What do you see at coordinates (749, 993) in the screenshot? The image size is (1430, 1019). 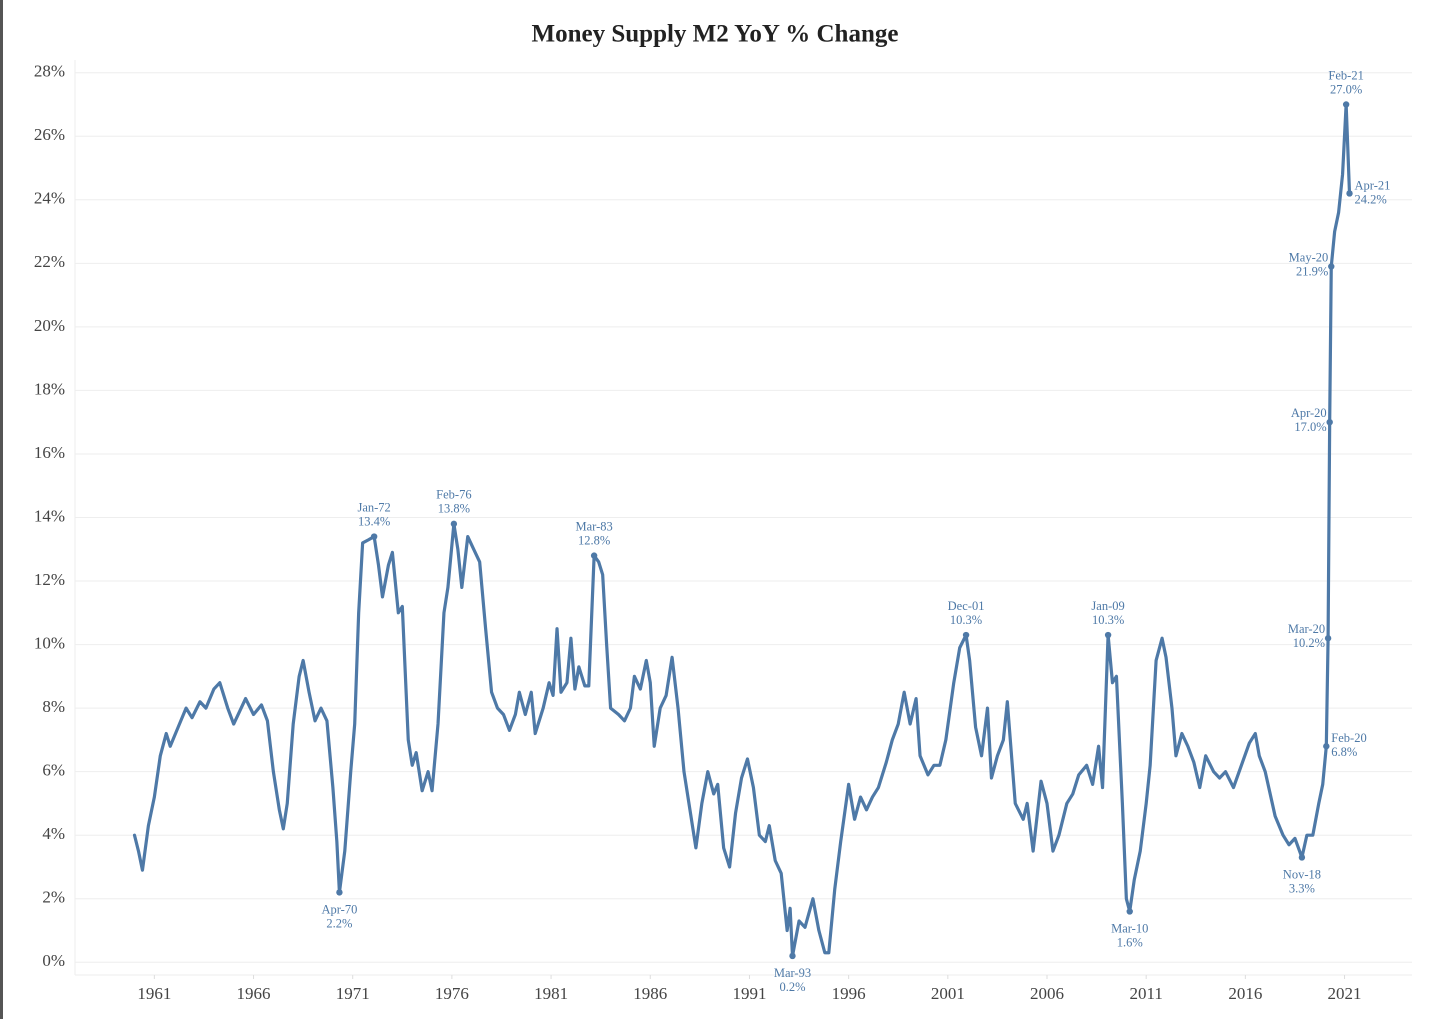 I see `x-tick-label: 1991` at bounding box center [749, 993].